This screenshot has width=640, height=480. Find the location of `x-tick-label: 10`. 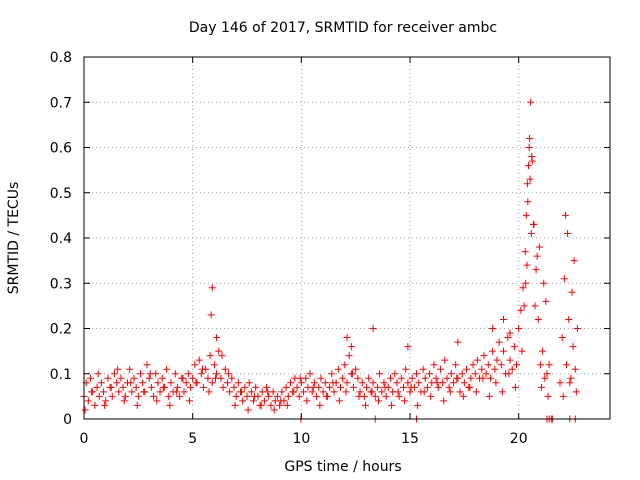

x-tick-label: 10 is located at coordinates (301, 439).